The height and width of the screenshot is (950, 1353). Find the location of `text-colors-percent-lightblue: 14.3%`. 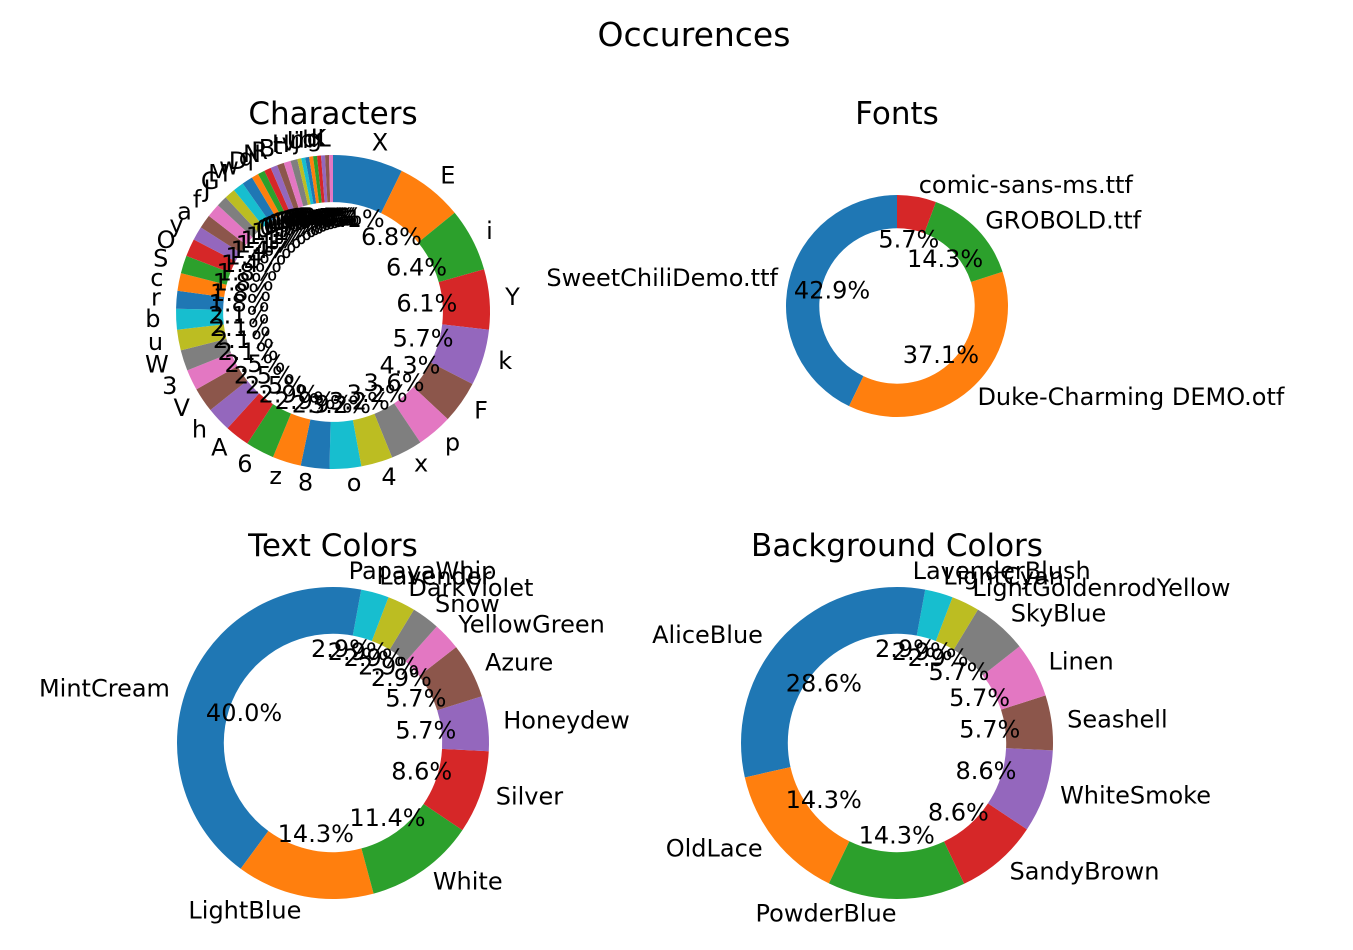

text-colors-percent-lightblue: 14.3% is located at coordinates (316, 834).